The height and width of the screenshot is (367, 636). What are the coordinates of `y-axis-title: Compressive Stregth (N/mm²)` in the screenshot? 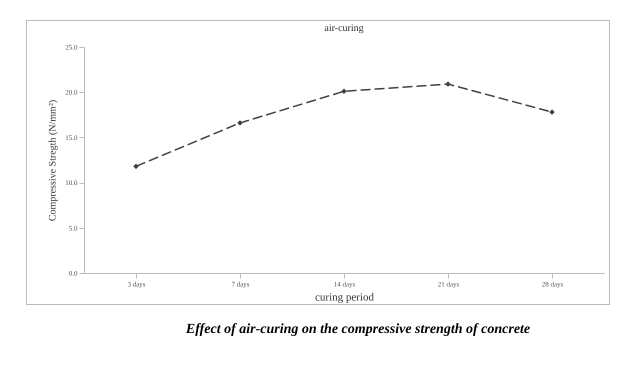 It's located at (52, 161).